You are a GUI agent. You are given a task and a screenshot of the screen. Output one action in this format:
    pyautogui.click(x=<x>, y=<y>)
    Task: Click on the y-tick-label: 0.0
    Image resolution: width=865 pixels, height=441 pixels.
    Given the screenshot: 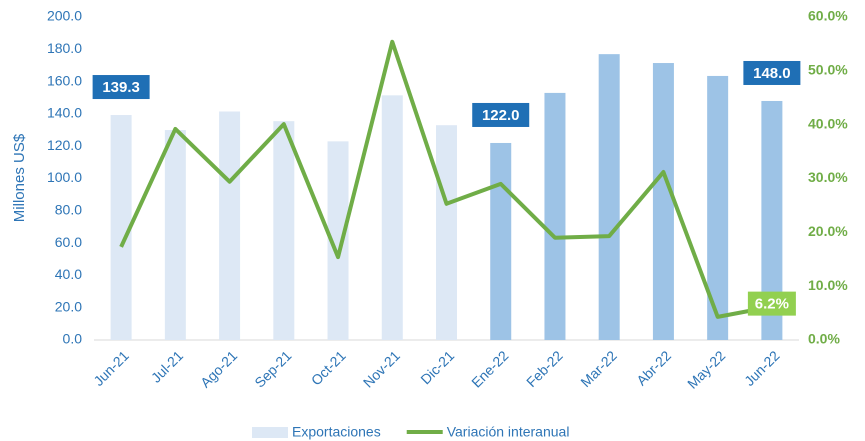 What is the action you would take?
    pyautogui.click(x=73, y=339)
    